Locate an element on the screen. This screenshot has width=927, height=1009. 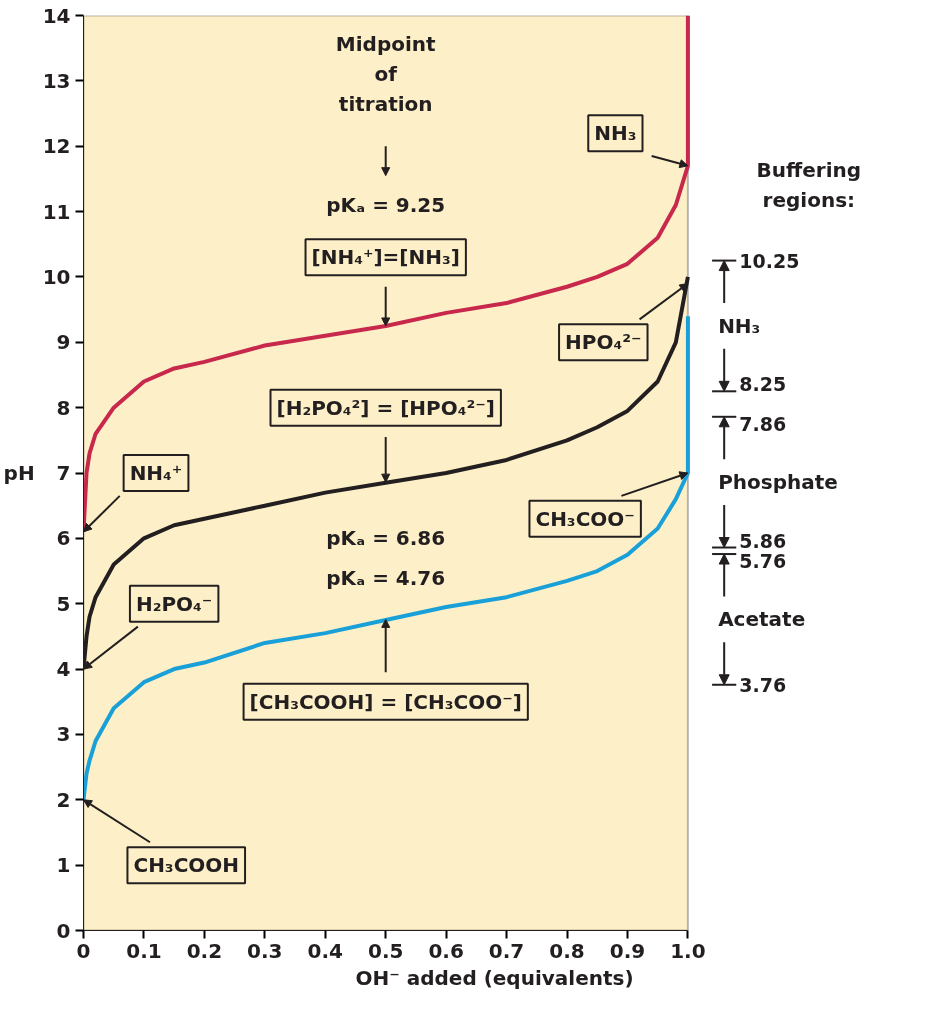
y-tick-label: 8 is located at coordinates (63, 407).